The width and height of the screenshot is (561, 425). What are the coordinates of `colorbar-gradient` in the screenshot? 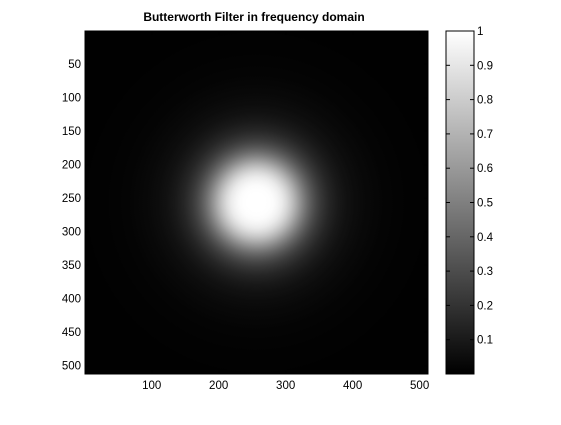 It's located at (460, 202).